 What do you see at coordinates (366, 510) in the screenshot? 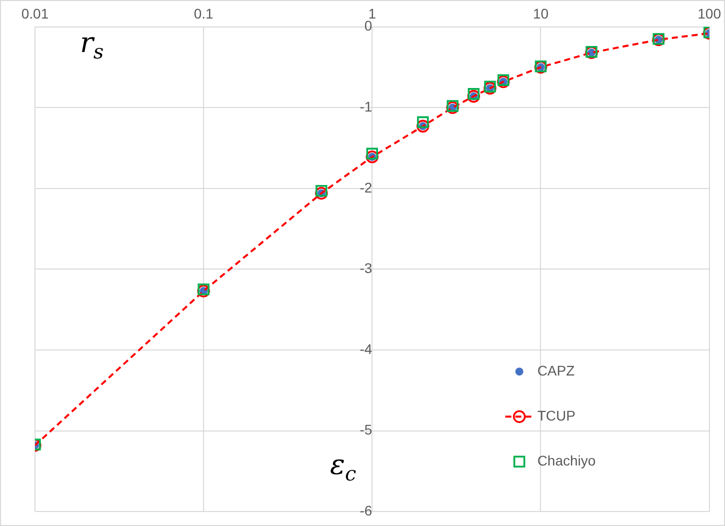
I see `y-tick-label: -6` at bounding box center [366, 510].